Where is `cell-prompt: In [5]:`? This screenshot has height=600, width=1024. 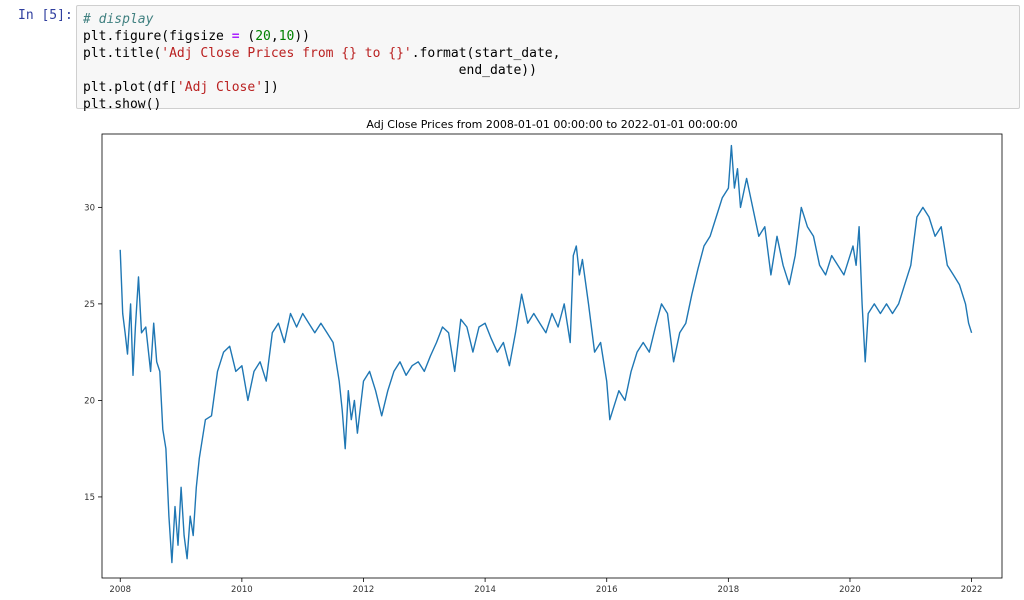 cell-prompt: In [5]: is located at coordinates (45, 15).